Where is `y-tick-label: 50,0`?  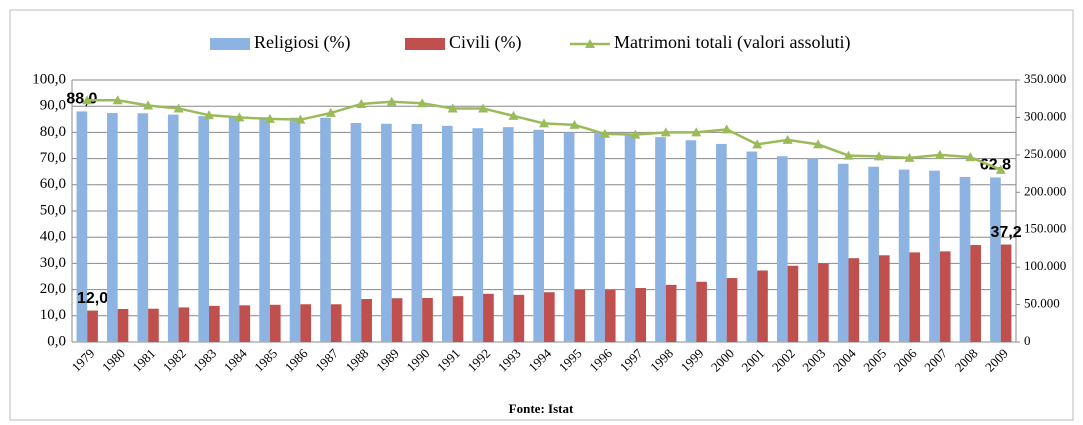 y-tick-label: 50,0 is located at coordinates (53, 210).